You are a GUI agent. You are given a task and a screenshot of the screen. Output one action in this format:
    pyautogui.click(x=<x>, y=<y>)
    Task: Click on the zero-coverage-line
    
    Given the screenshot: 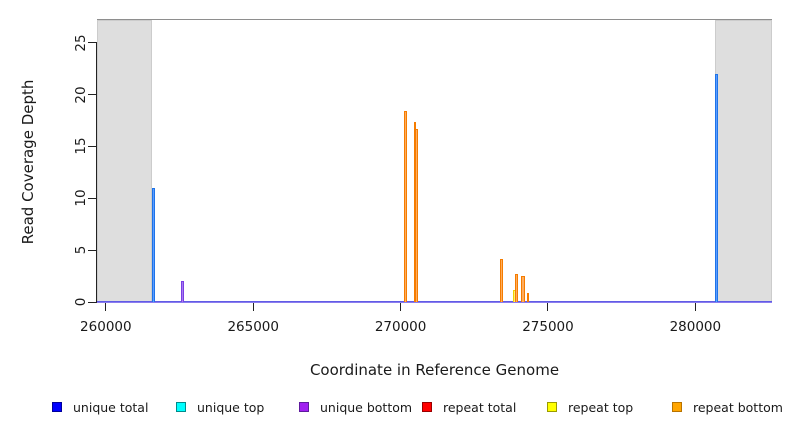 What is the action you would take?
    pyautogui.click(x=434, y=302)
    